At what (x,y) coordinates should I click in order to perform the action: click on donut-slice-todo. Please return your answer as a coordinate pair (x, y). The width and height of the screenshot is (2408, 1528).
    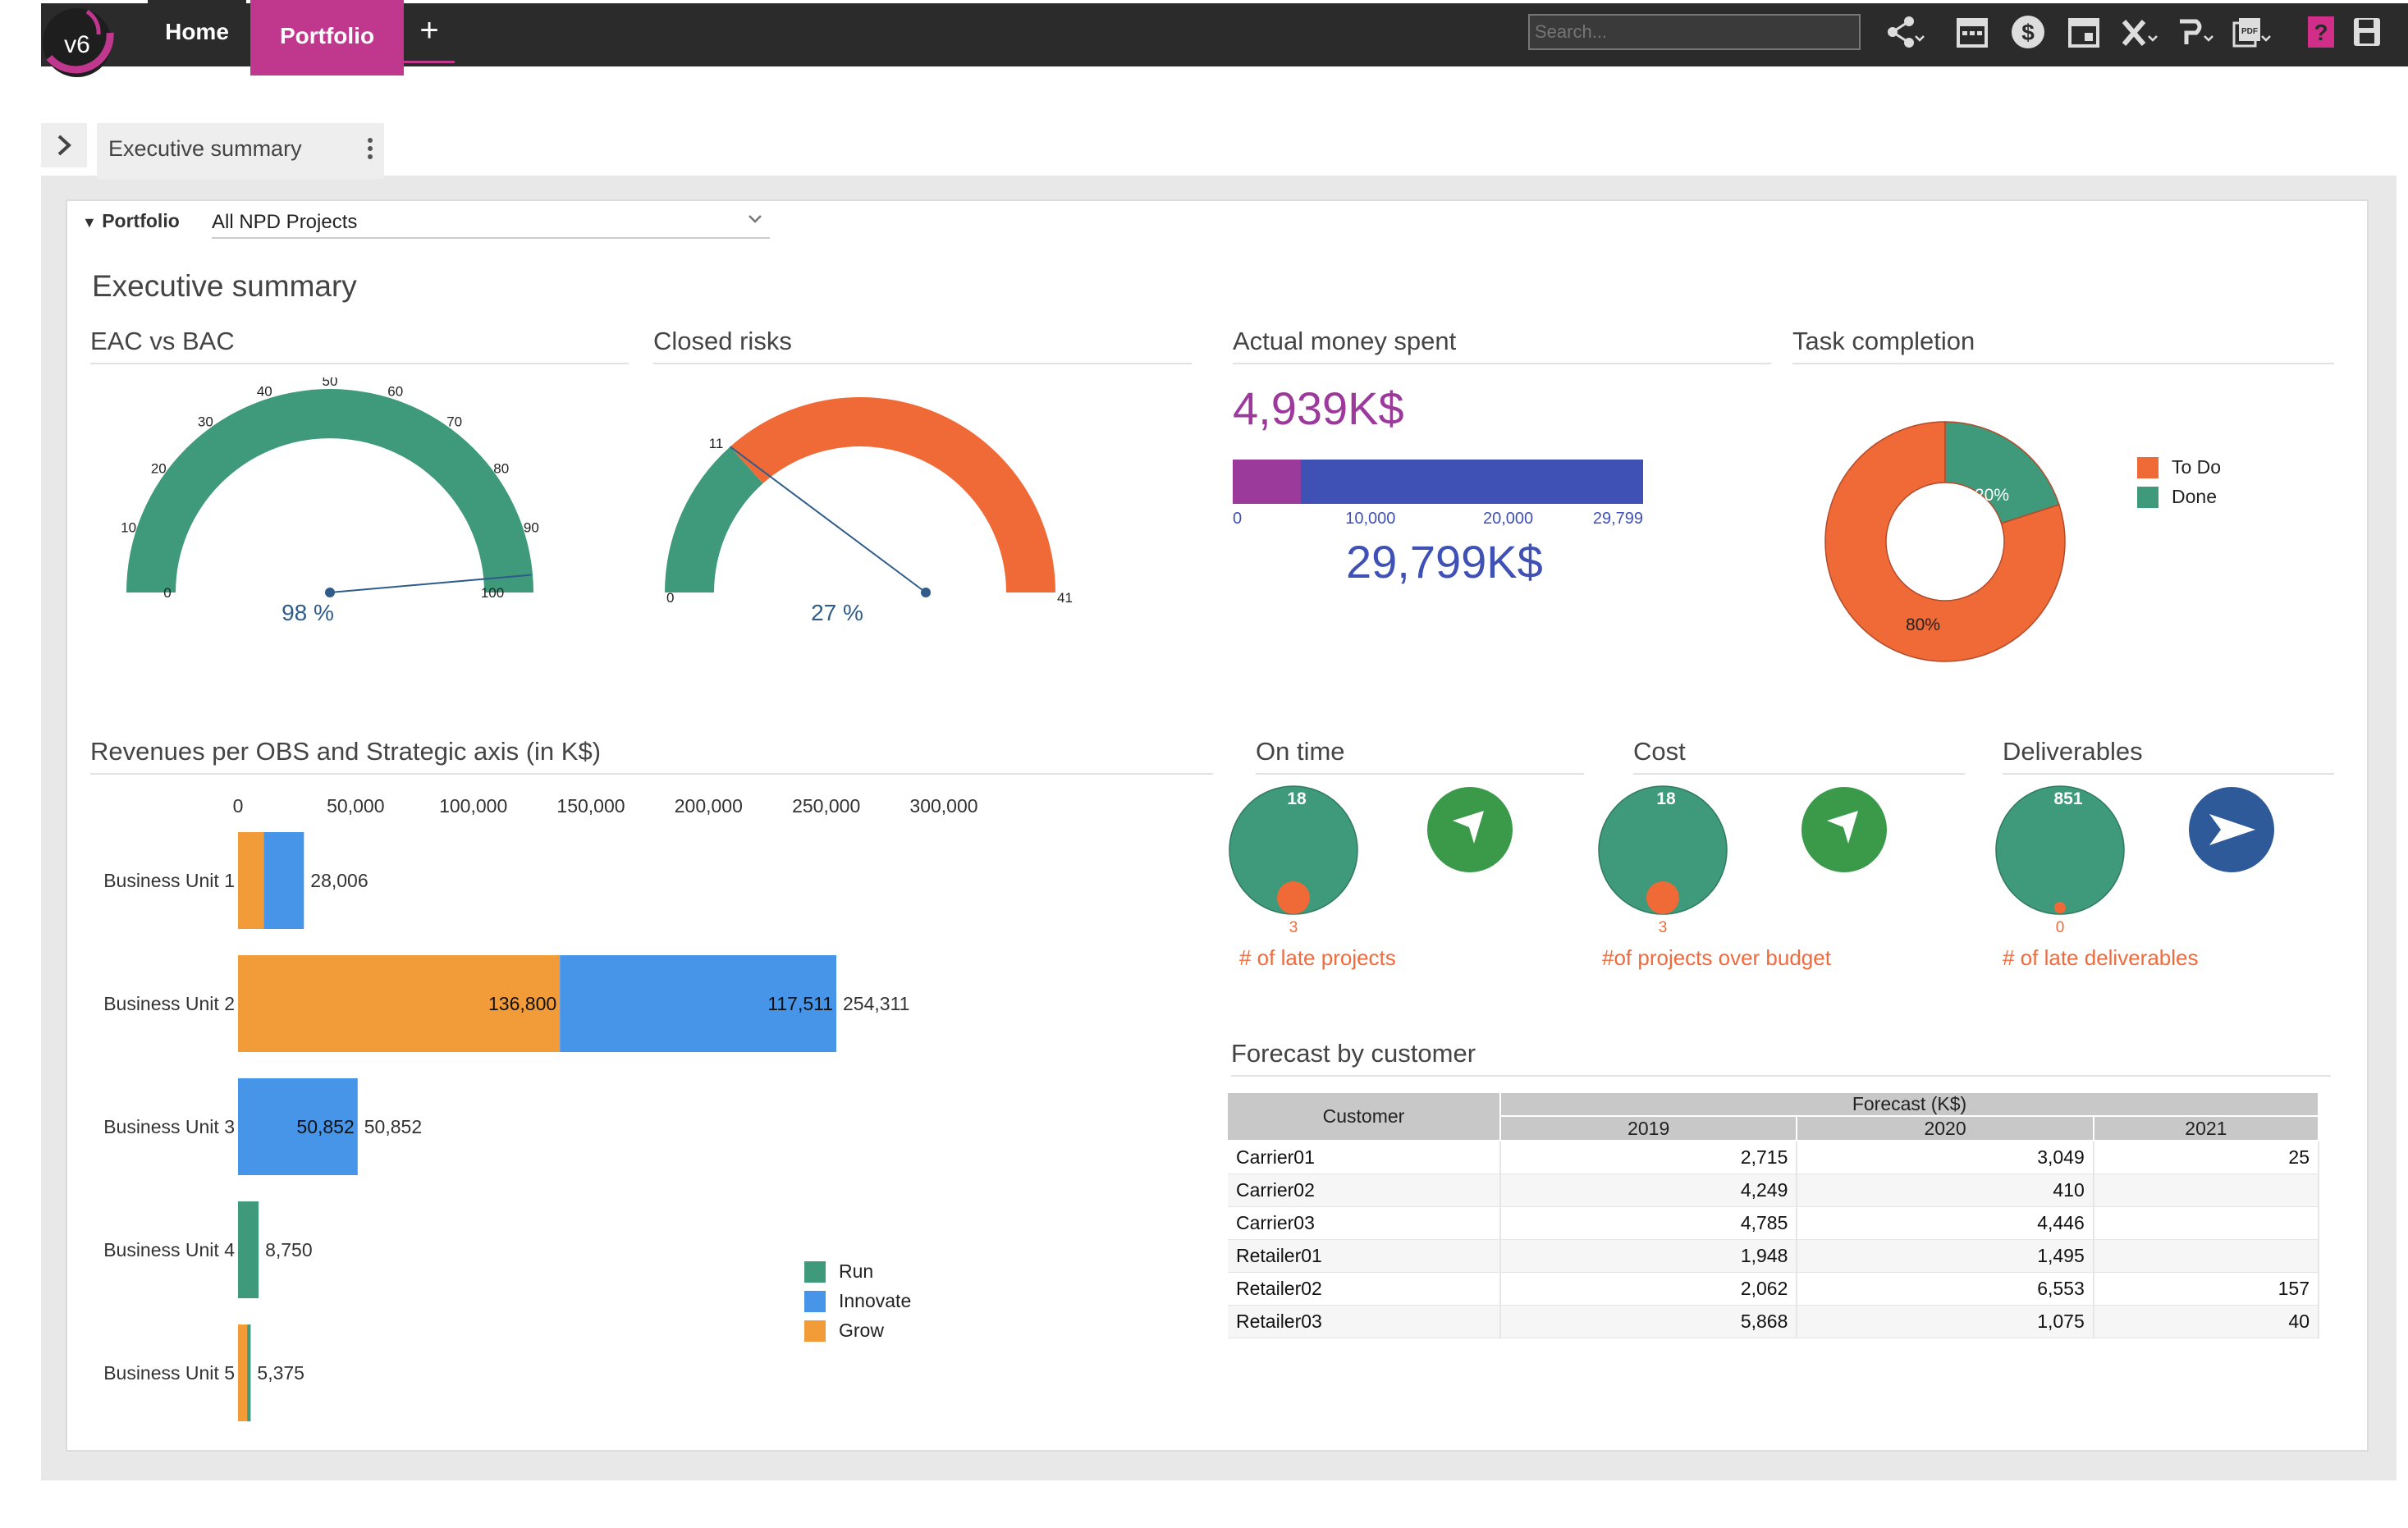
    Looking at the image, I should click on (1945, 541).